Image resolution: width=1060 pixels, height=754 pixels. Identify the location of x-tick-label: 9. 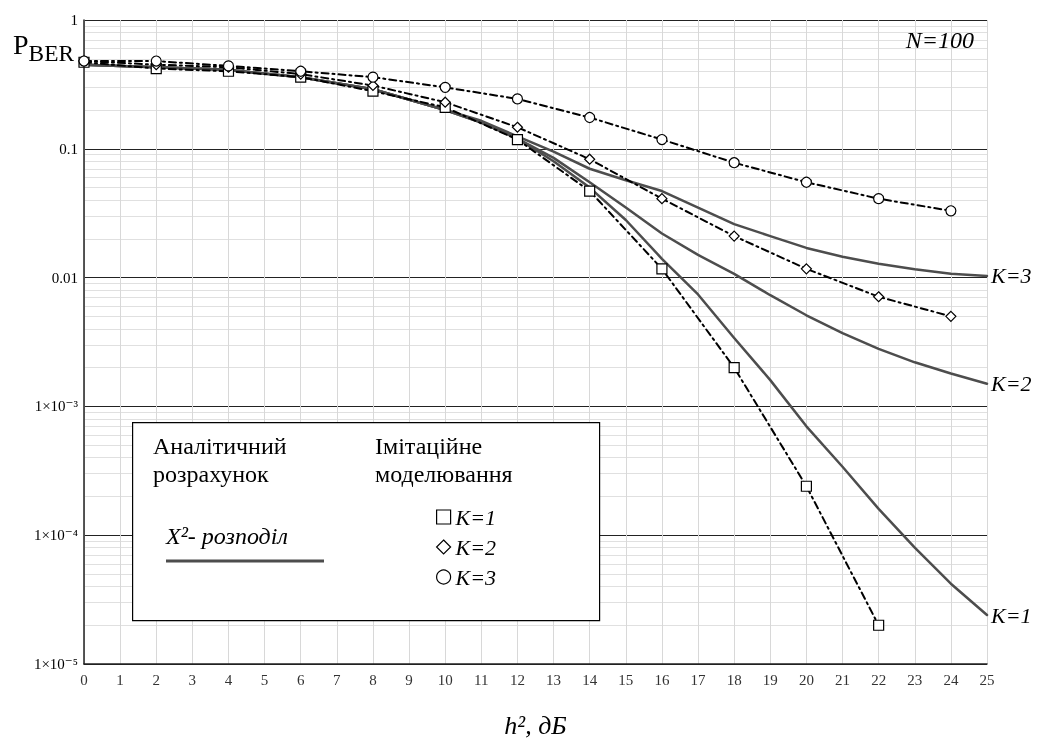
(409, 679).